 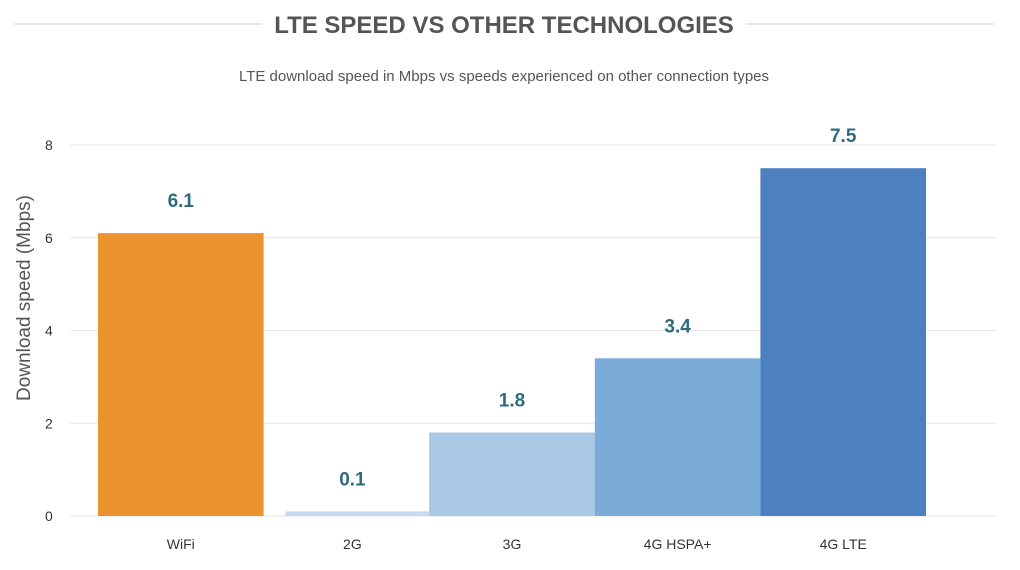 I want to click on bar-3g, so click(x=512, y=474).